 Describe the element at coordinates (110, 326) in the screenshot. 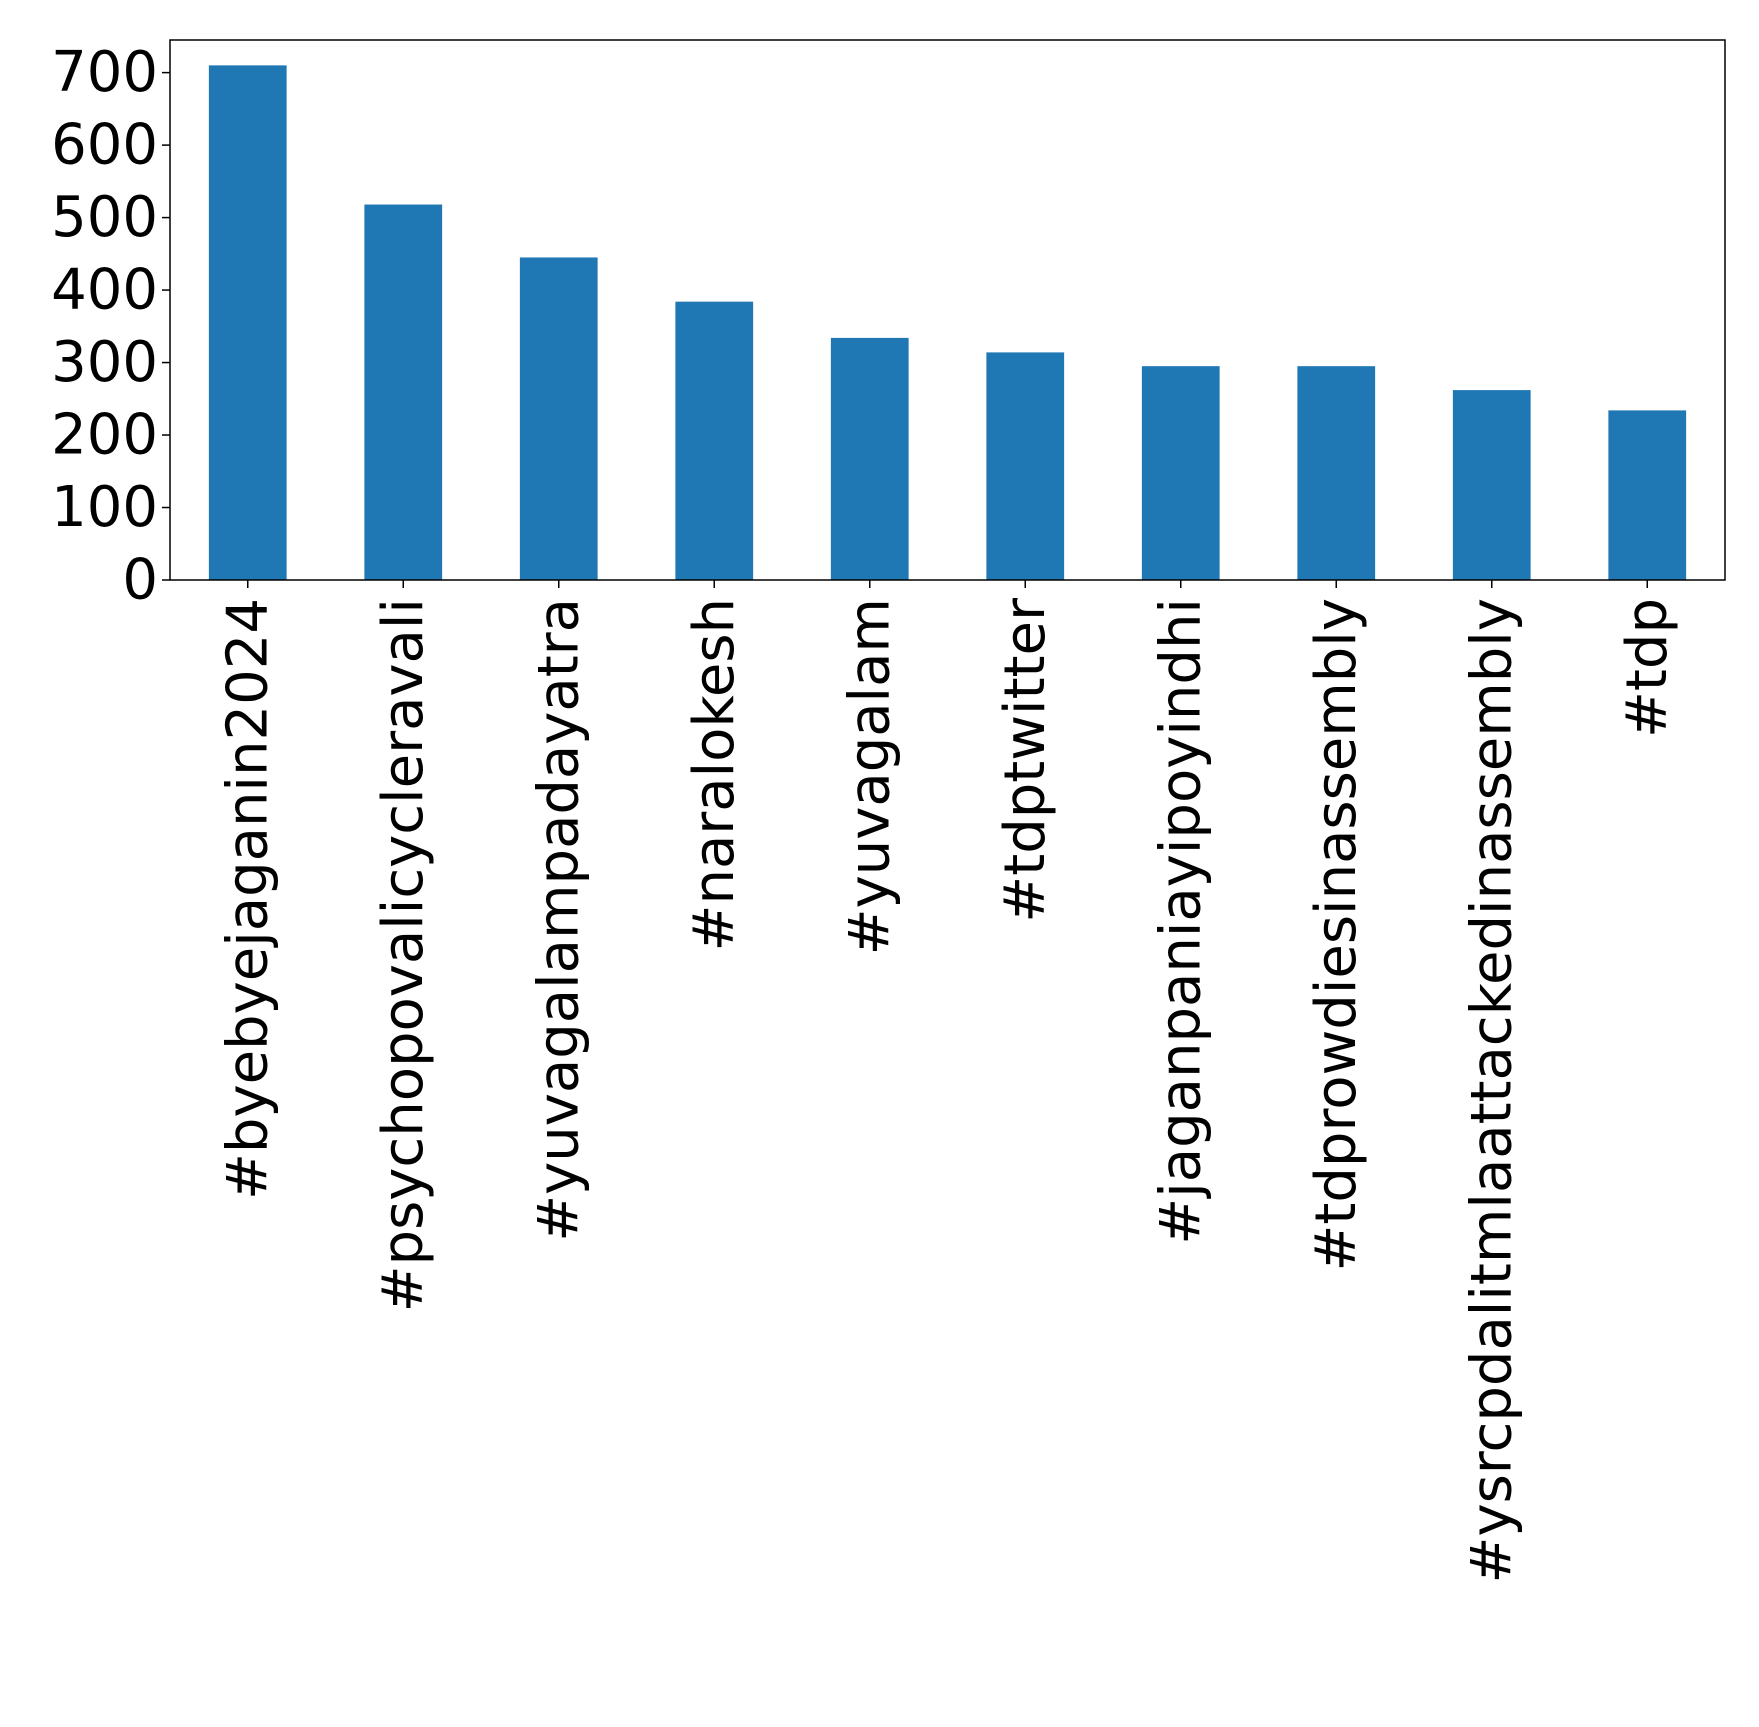

I see `y-axis: 0 100 200 300 400 500 600 700` at that location.